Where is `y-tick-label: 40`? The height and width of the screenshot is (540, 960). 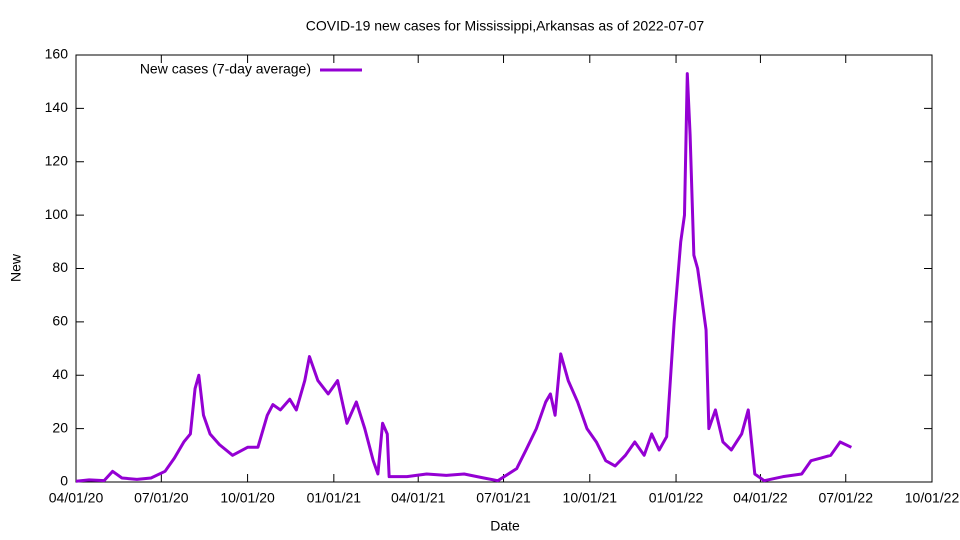 y-tick-label: 40 is located at coordinates (60, 374).